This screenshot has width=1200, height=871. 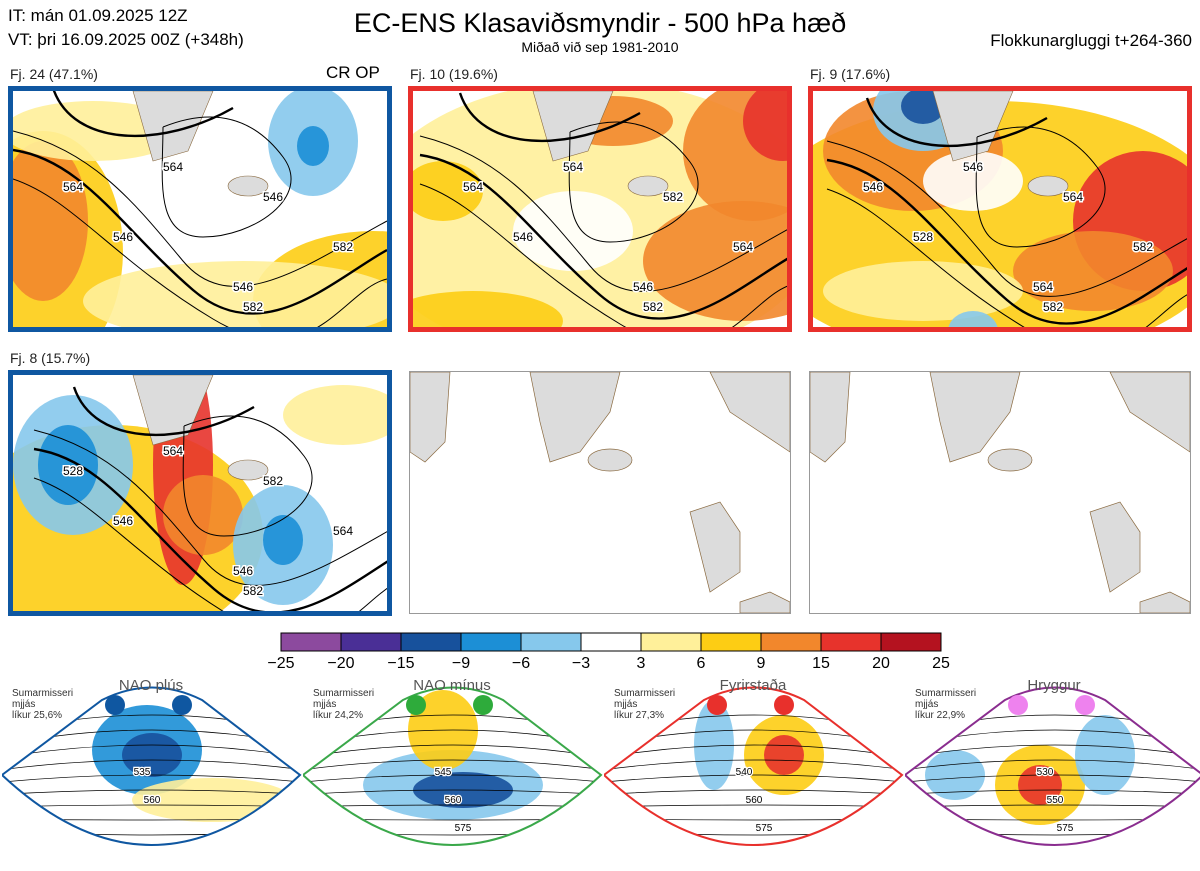 What do you see at coordinates (443, 772) in the screenshot?
I see `regime-contour-label: 545` at bounding box center [443, 772].